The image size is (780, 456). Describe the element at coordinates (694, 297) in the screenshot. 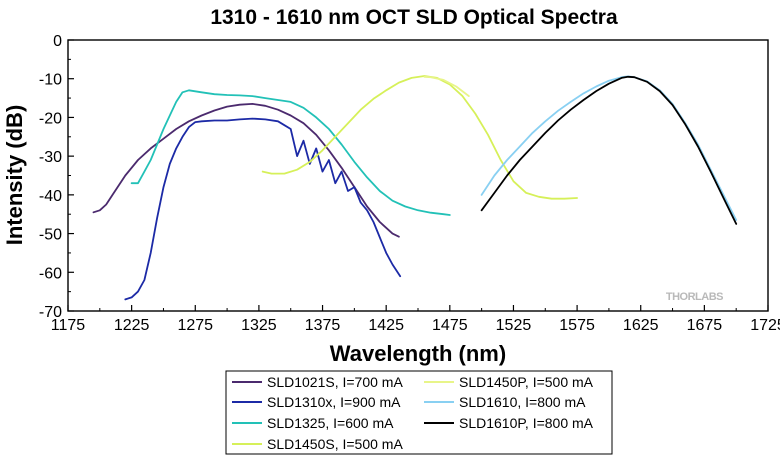

I see `watermark-logo: THORLABS` at that location.